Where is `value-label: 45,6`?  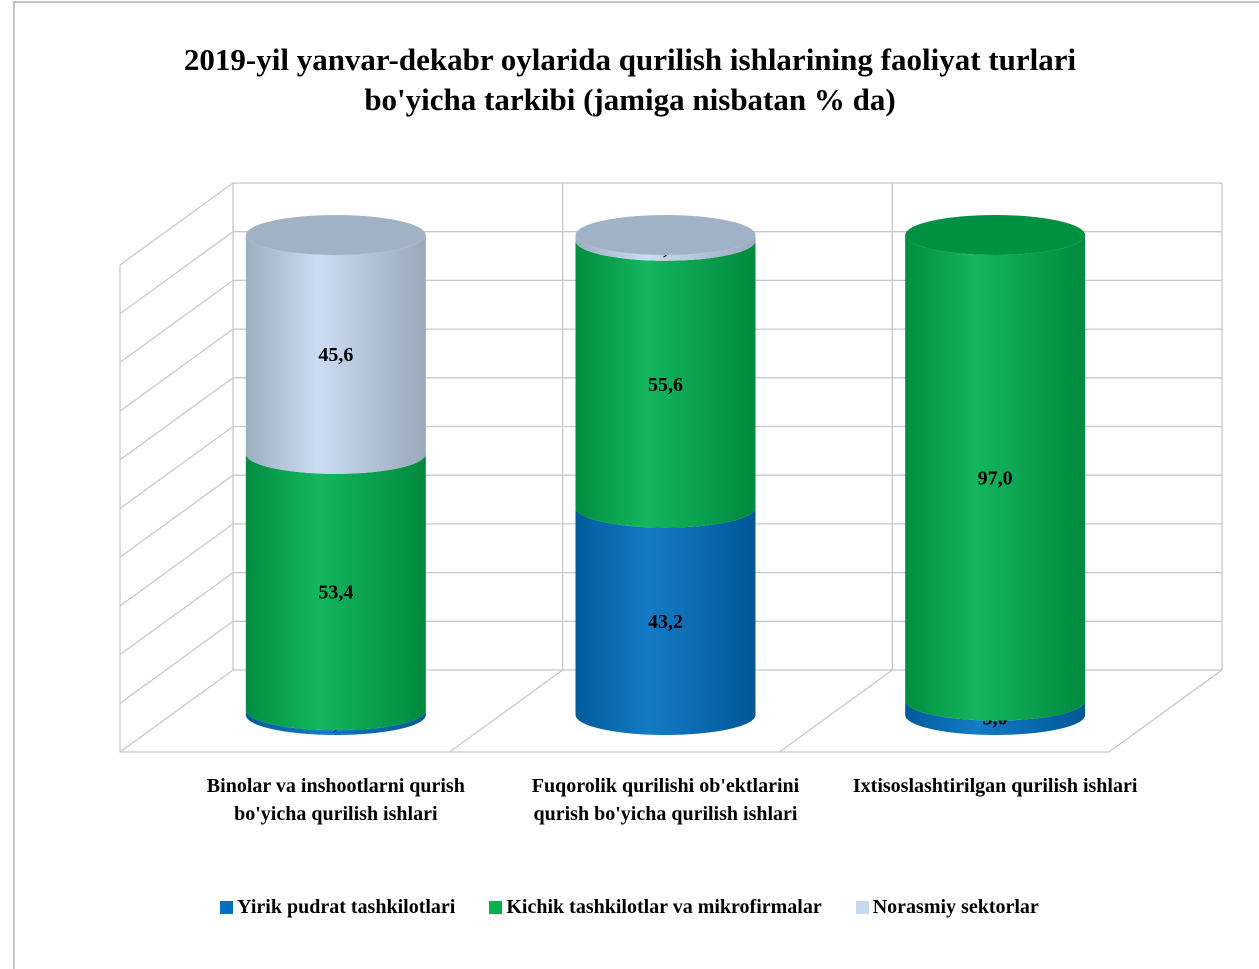
value-label: 45,6 is located at coordinates (335, 355).